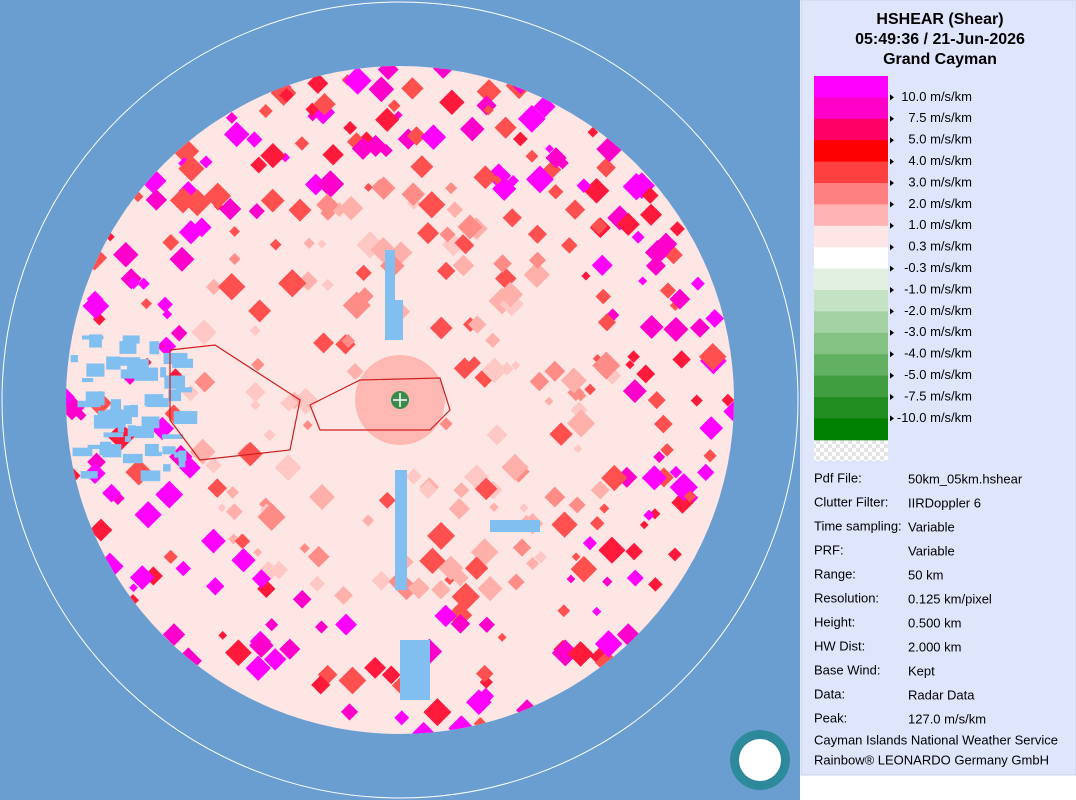 The image size is (1076, 800). I want to click on radar-site-cross, so click(400, 400).